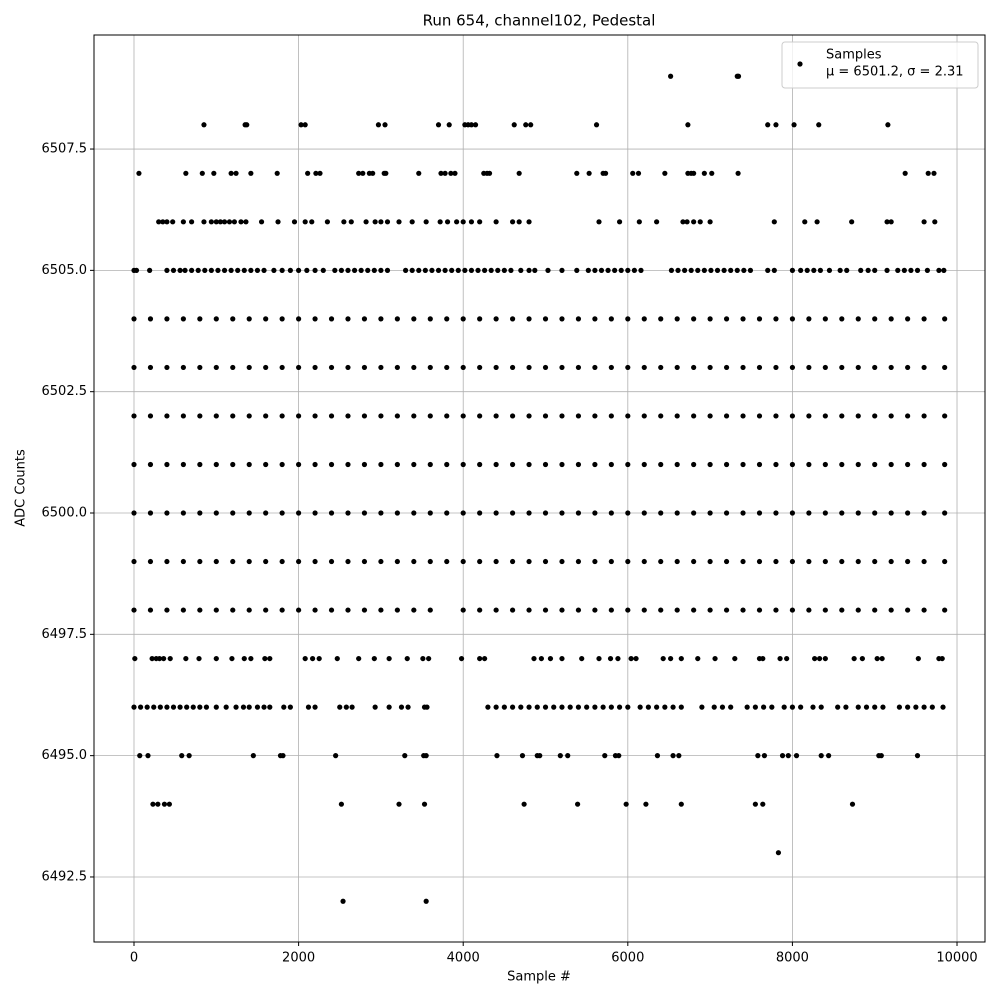  Describe the element at coordinates (65, 876) in the screenshot. I see `y-tick-label: 6492.5` at that location.